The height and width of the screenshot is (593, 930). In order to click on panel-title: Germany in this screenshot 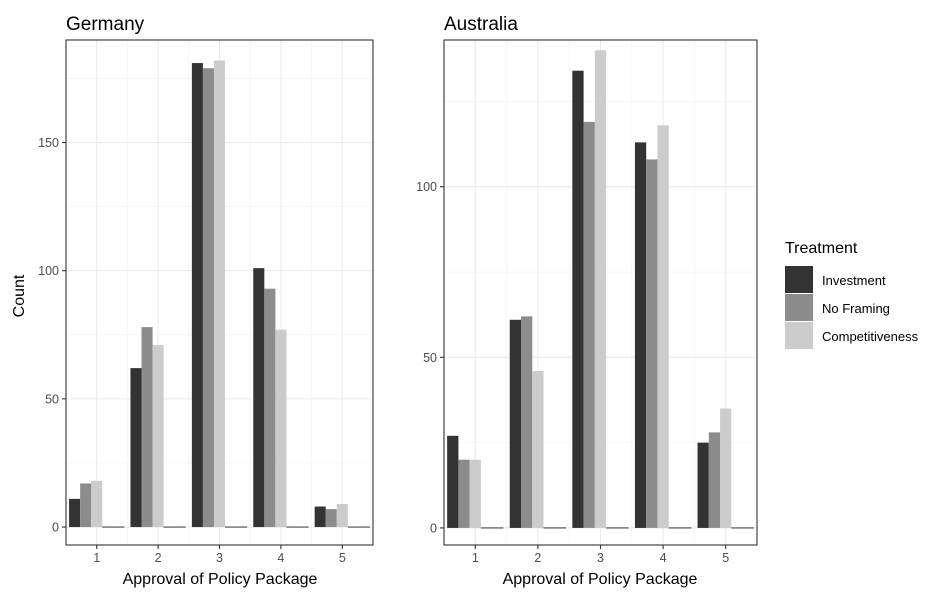, I will do `click(105, 24)`.